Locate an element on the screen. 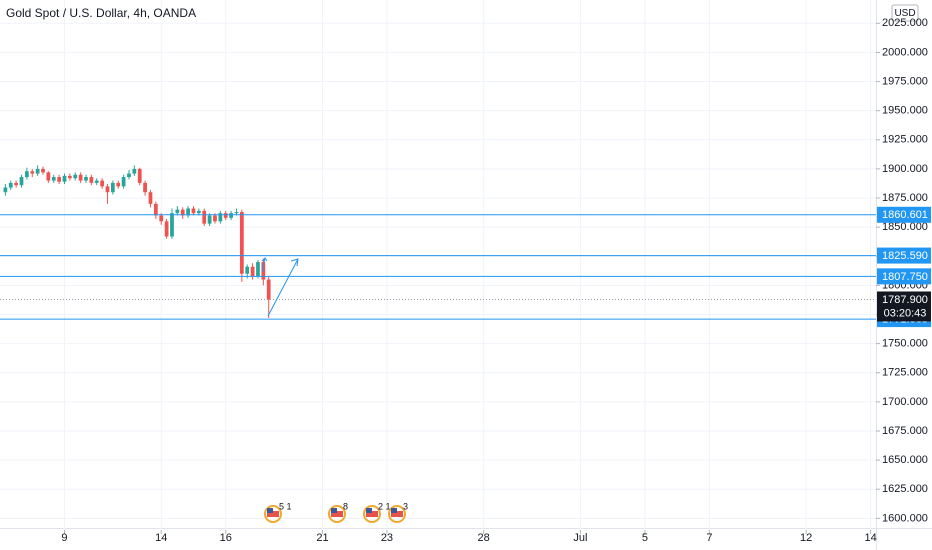 This screenshot has width=932, height=550. event-icon: 2 1 is located at coordinates (377, 512).